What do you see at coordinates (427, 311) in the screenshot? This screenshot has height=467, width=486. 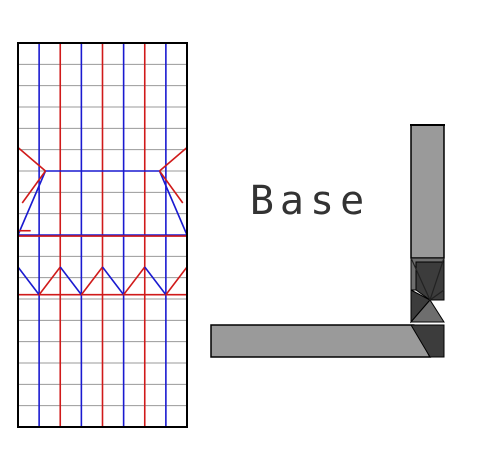 I see `joint-facet-bottom` at bounding box center [427, 311].